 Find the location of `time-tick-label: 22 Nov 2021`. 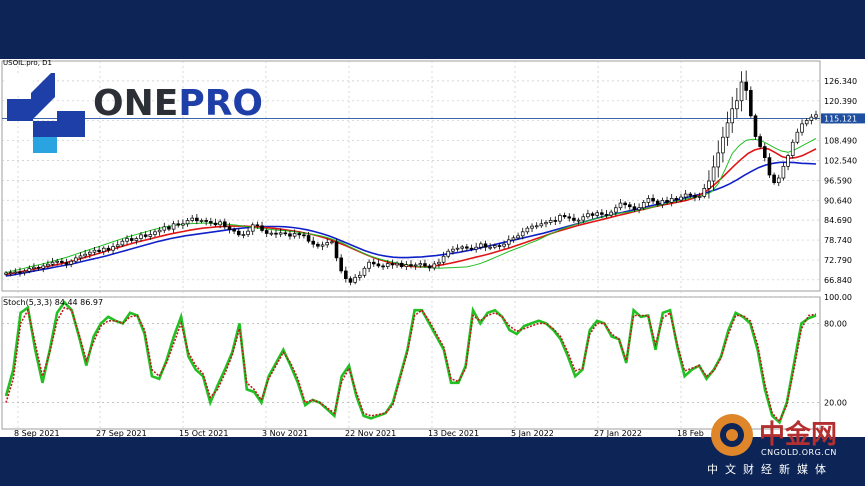

time-tick-label: 22 Nov 2021 is located at coordinates (370, 433).